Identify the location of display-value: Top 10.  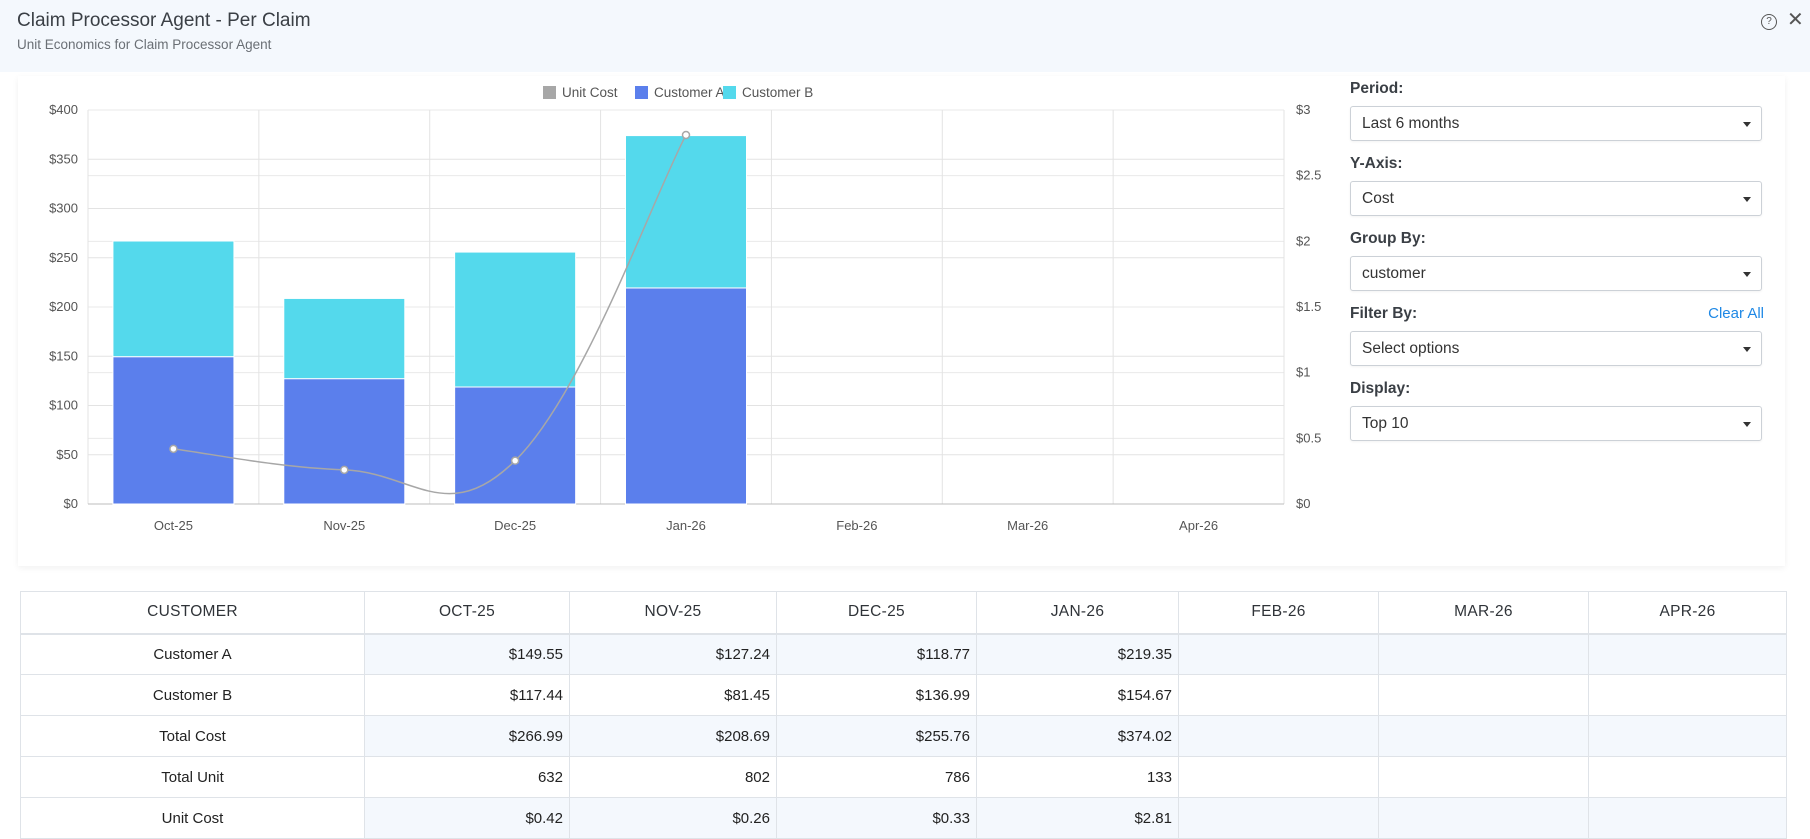
(1385, 423).